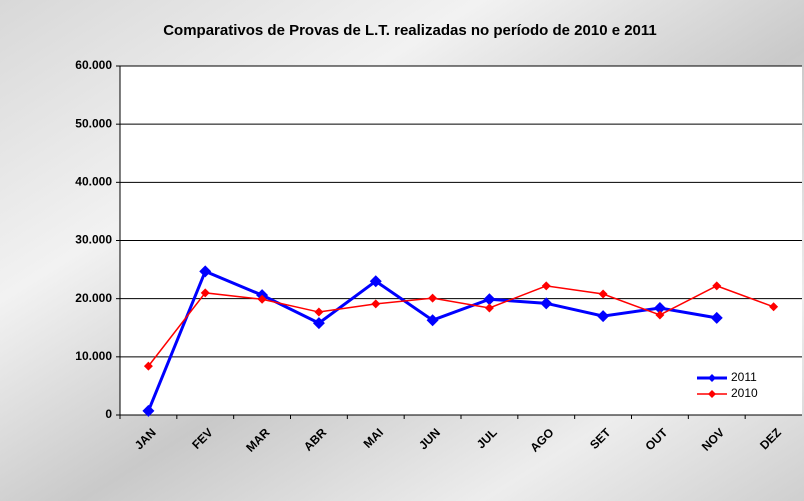 The width and height of the screenshot is (804, 501). I want to click on y-tick-label: 20.000, so click(93, 298).